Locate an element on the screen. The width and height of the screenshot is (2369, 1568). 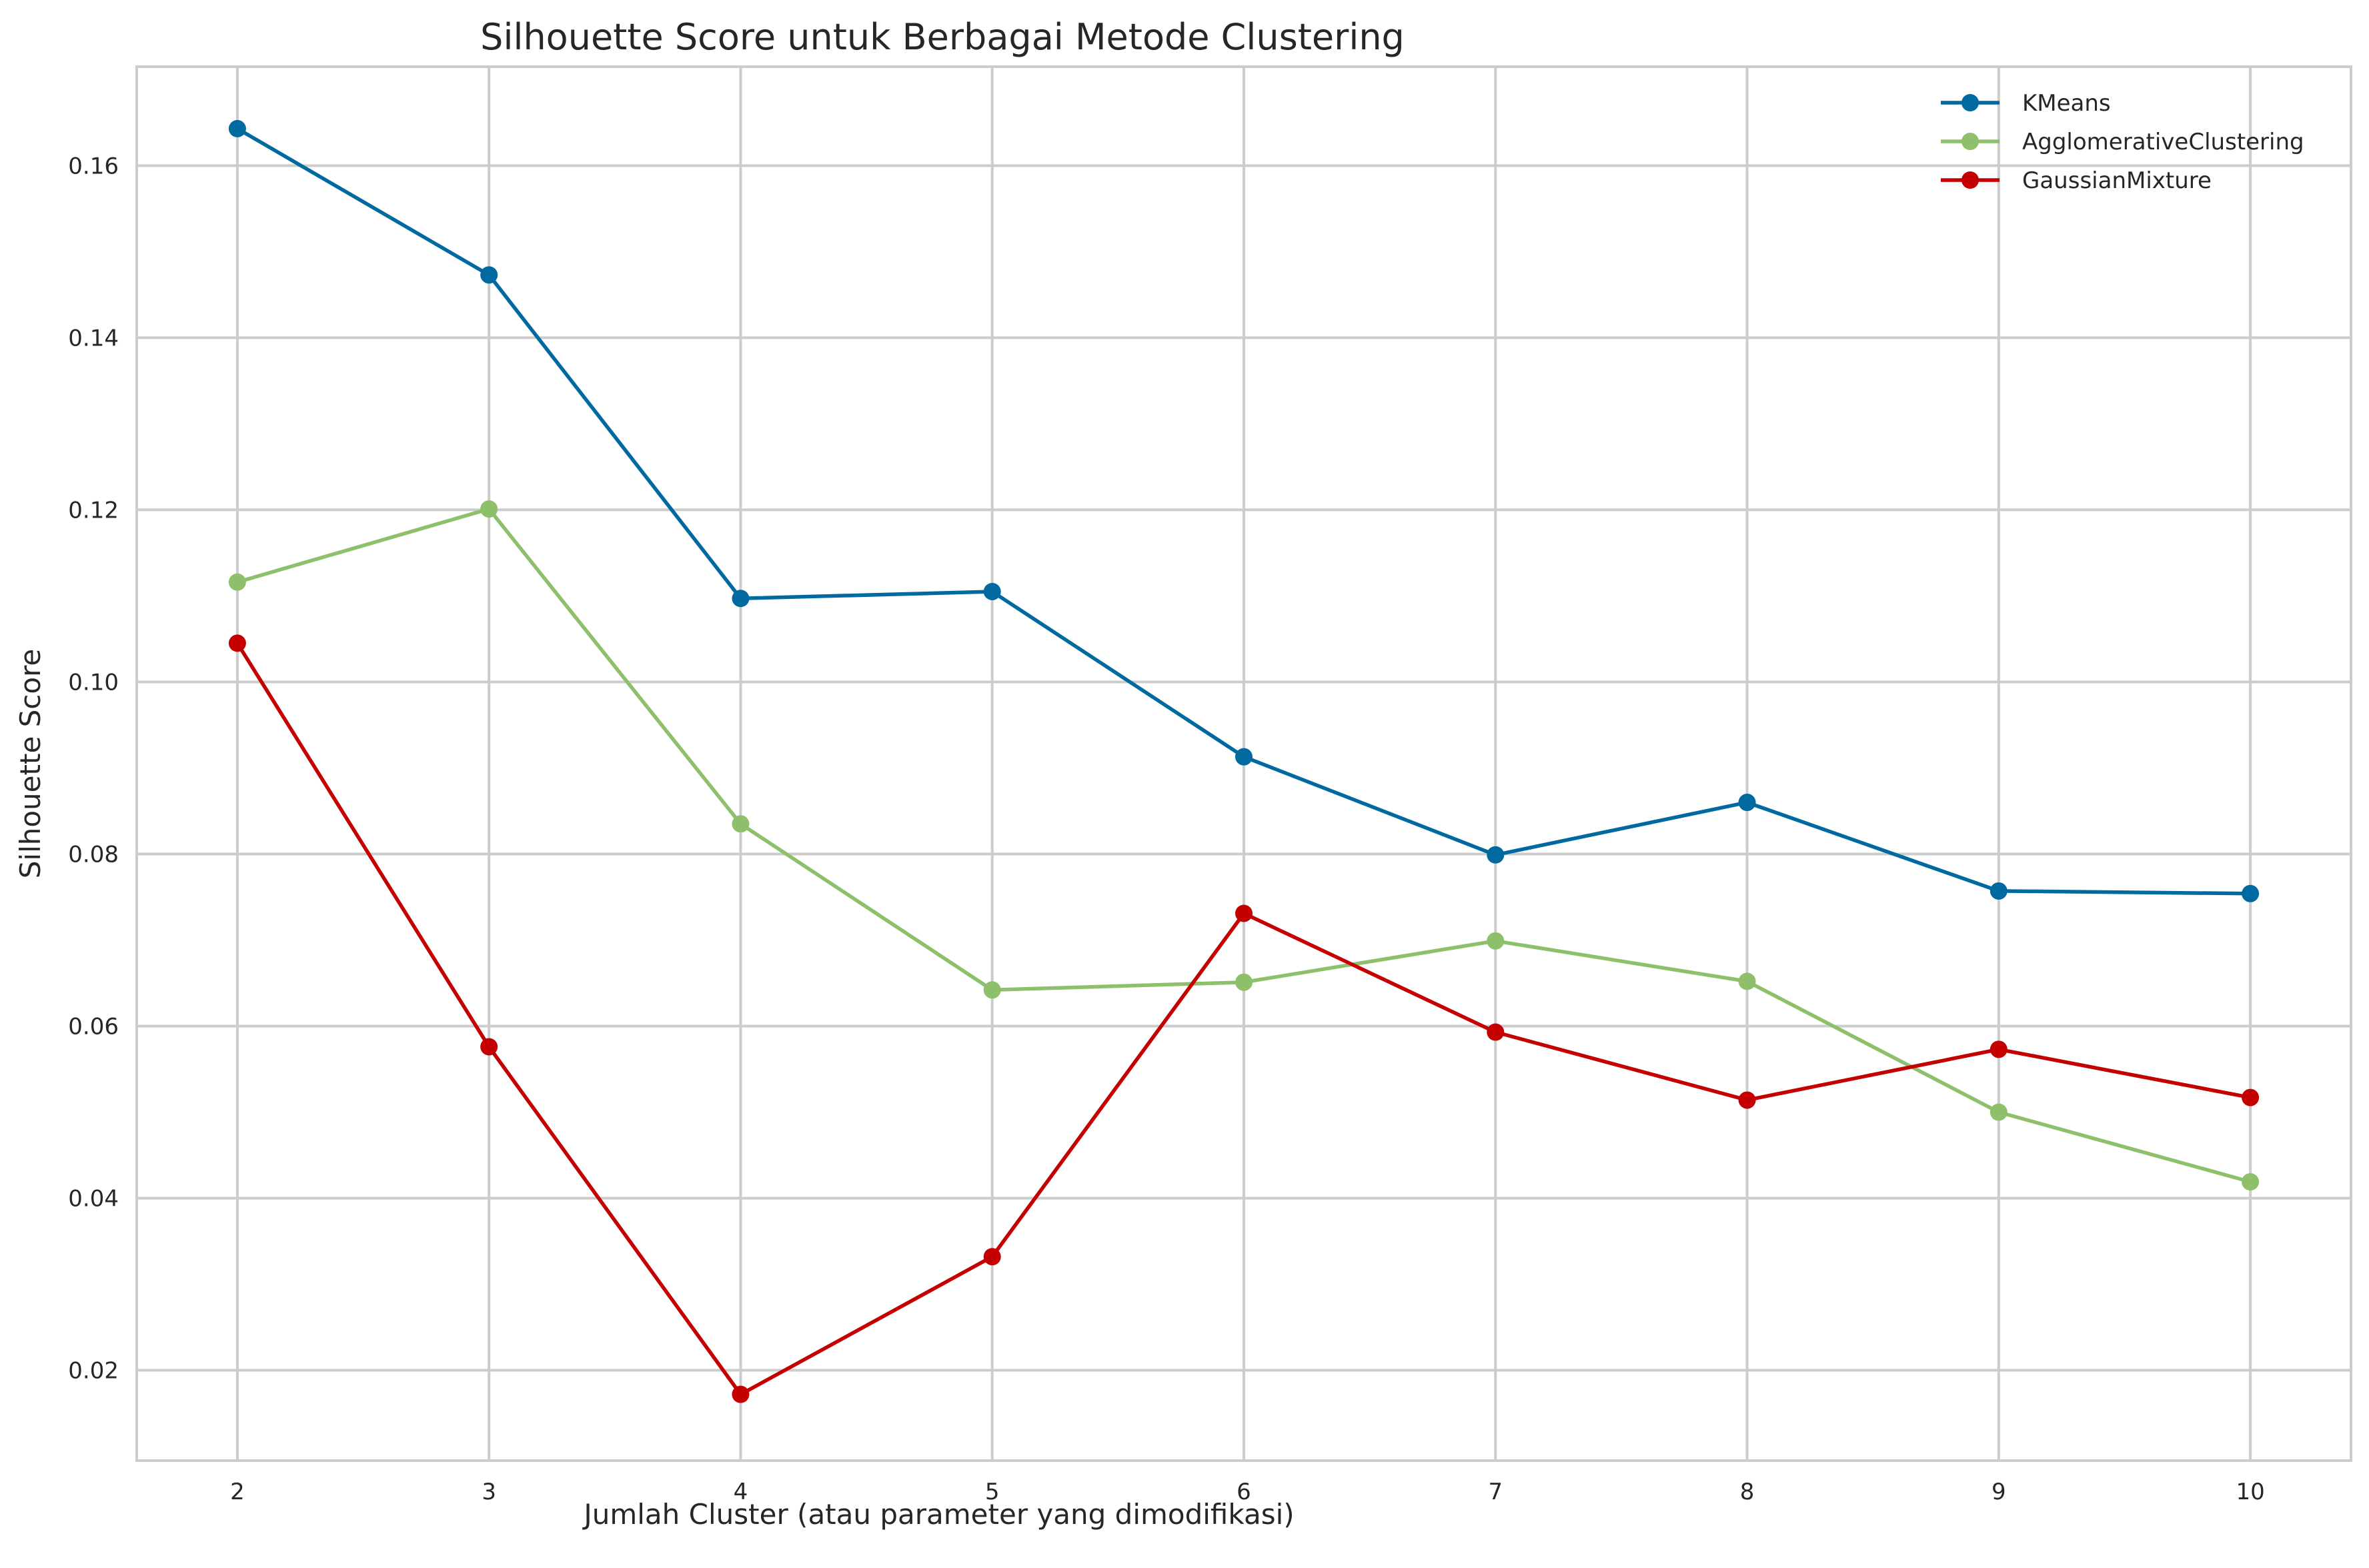
legend-label: KMeans is located at coordinates (2066, 103).